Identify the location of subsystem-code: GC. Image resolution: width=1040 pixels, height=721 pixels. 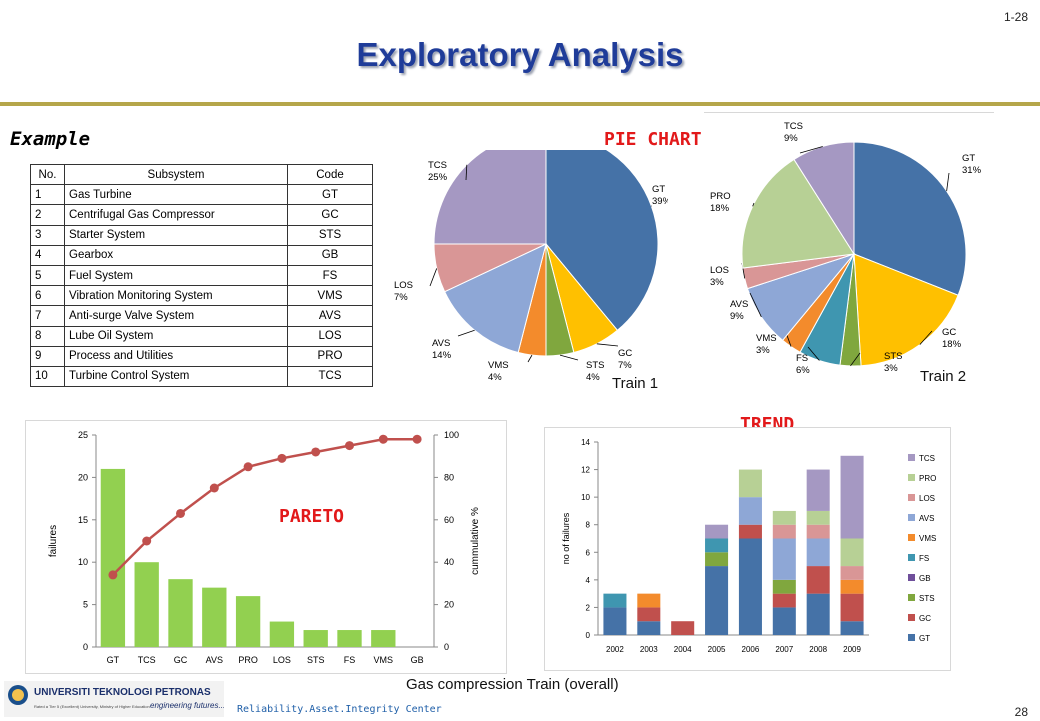
(330, 215).